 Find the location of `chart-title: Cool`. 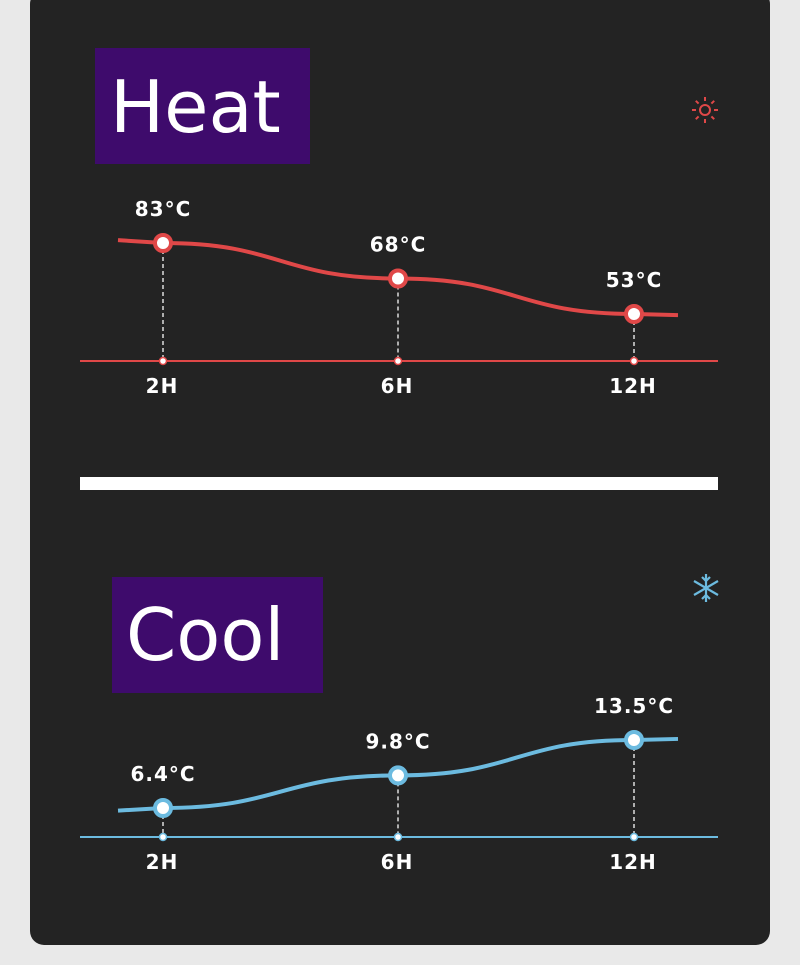

chart-title: Cool is located at coordinates (205, 635).